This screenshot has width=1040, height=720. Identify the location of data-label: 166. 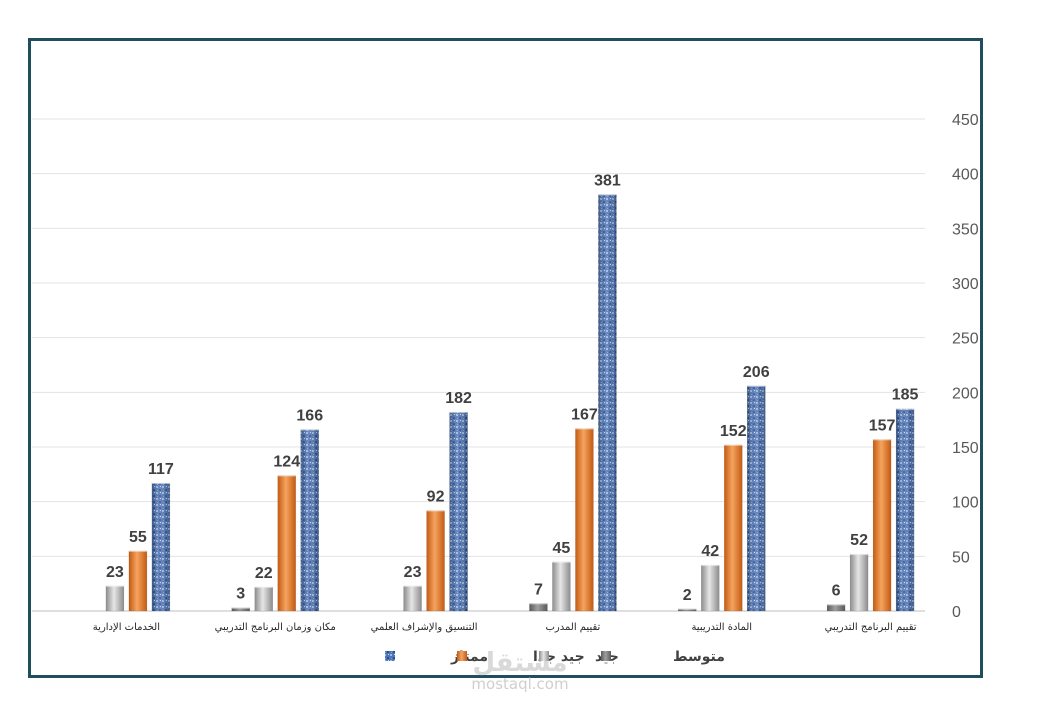
(309, 416).